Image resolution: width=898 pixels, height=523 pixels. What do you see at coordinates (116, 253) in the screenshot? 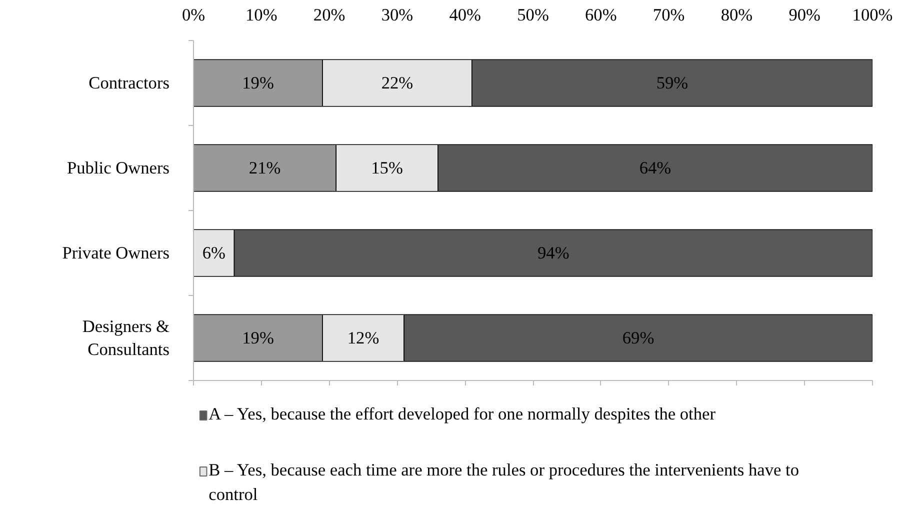
I see `y-tick-label: Private Owners` at bounding box center [116, 253].